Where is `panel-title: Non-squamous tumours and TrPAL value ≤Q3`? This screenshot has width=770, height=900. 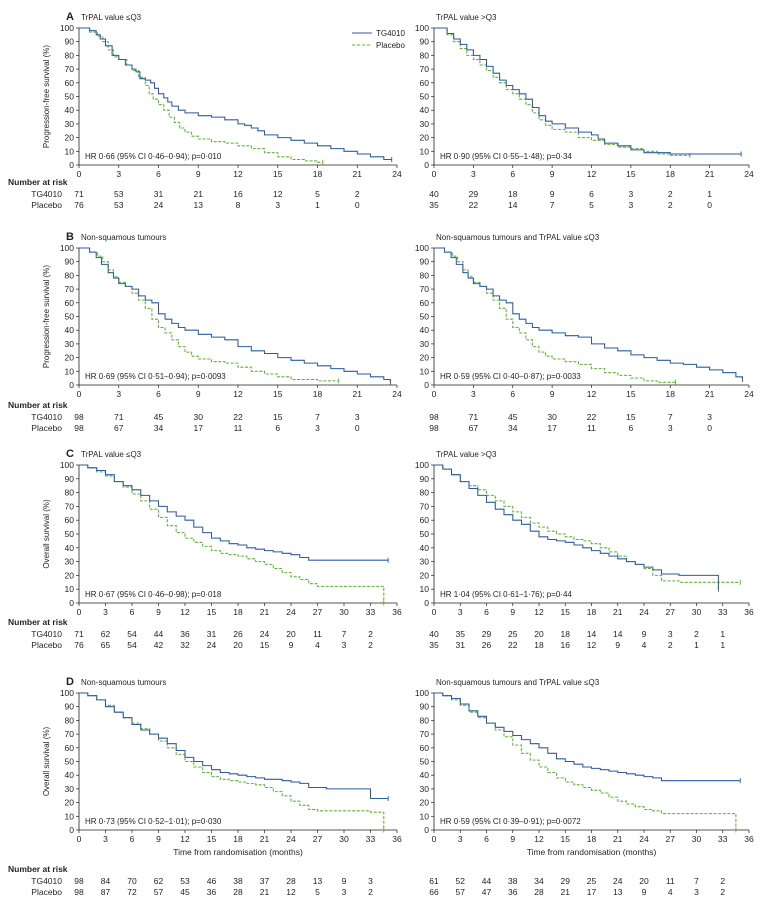
panel-title: Non-squamous tumours and TrPAL value ≤Q3 is located at coordinates (518, 682).